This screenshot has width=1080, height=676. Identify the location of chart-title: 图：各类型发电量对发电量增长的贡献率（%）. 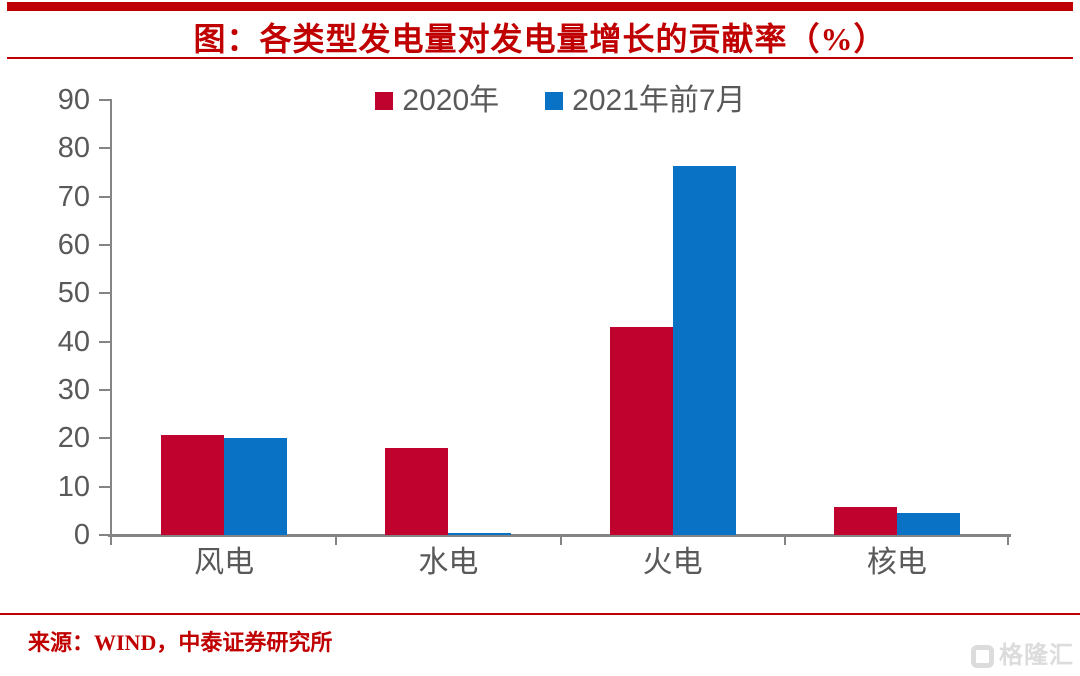
(540, 39).